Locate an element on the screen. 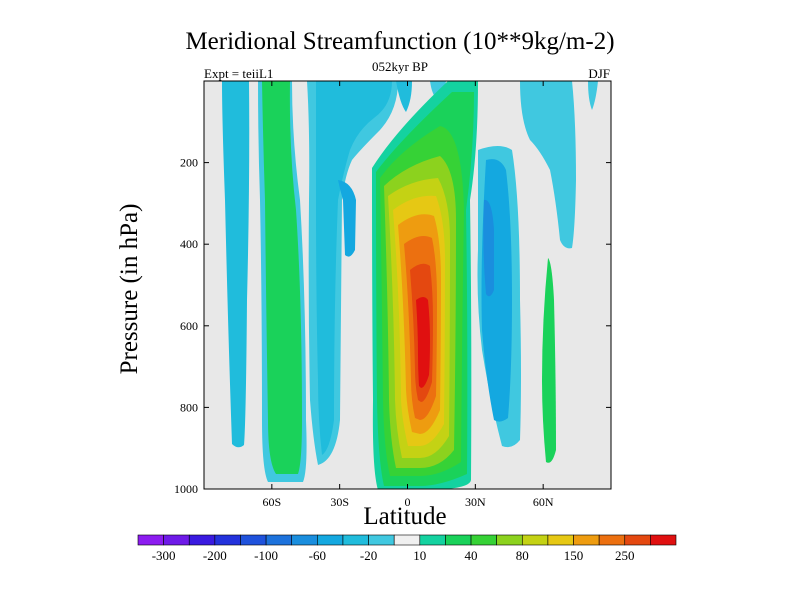 Image resolution: width=800 pixels, height=600 pixels. colorbar-label: 10 is located at coordinates (419, 555).